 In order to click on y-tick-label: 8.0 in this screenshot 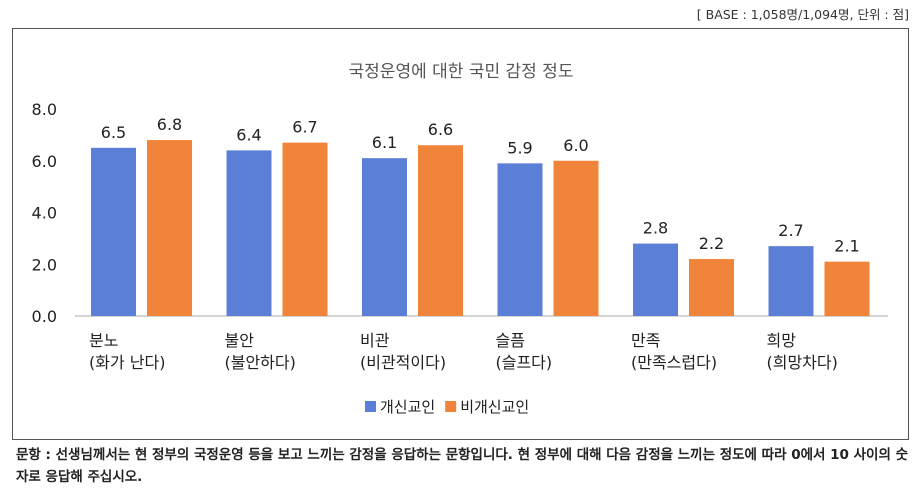, I will do `click(44, 109)`.